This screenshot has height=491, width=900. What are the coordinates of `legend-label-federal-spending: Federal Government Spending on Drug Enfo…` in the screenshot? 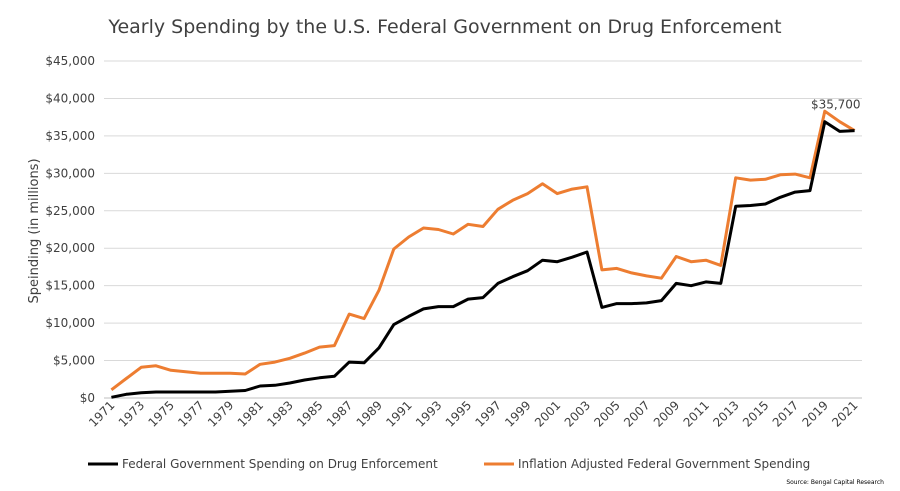 It's located at (280, 464).